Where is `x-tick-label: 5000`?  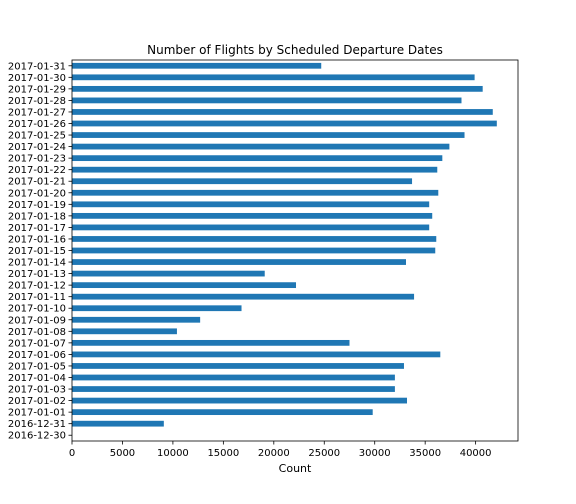 x-tick-label: 5000 is located at coordinates (122, 453).